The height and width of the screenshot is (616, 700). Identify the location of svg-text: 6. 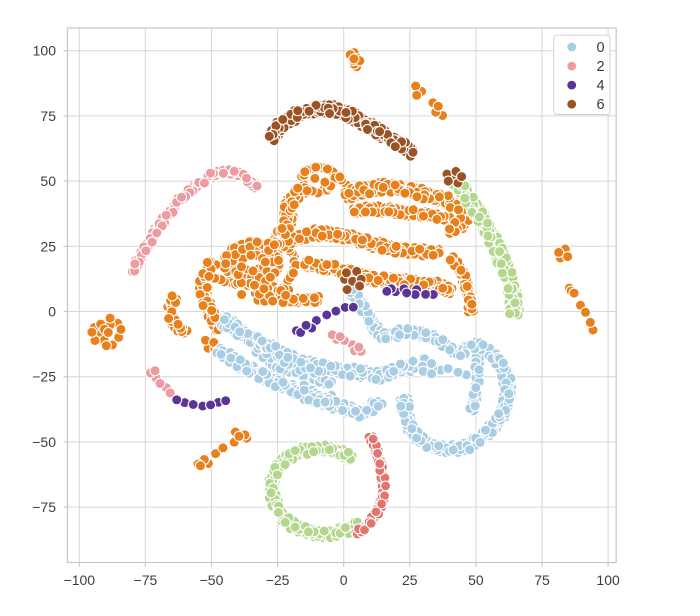
(600, 105).